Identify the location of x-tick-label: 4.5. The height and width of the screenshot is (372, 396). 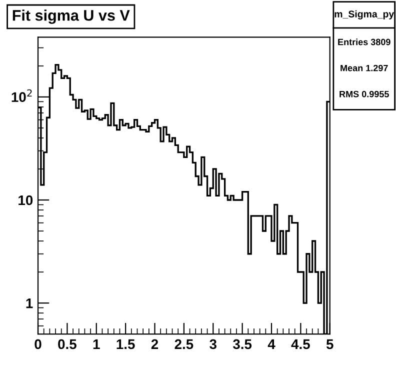
(300, 344).